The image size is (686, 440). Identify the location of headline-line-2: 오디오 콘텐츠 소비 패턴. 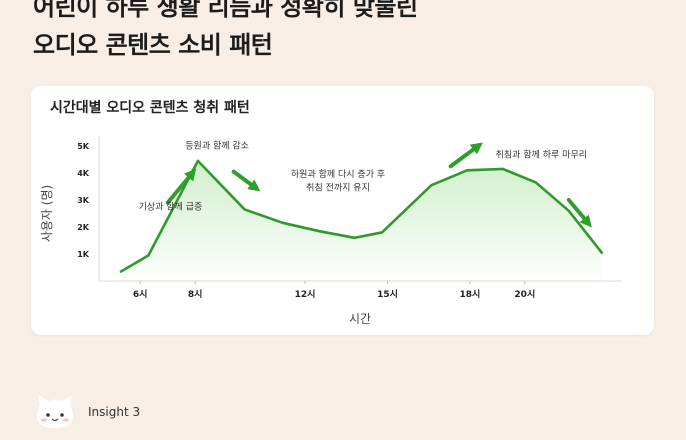
(153, 45).